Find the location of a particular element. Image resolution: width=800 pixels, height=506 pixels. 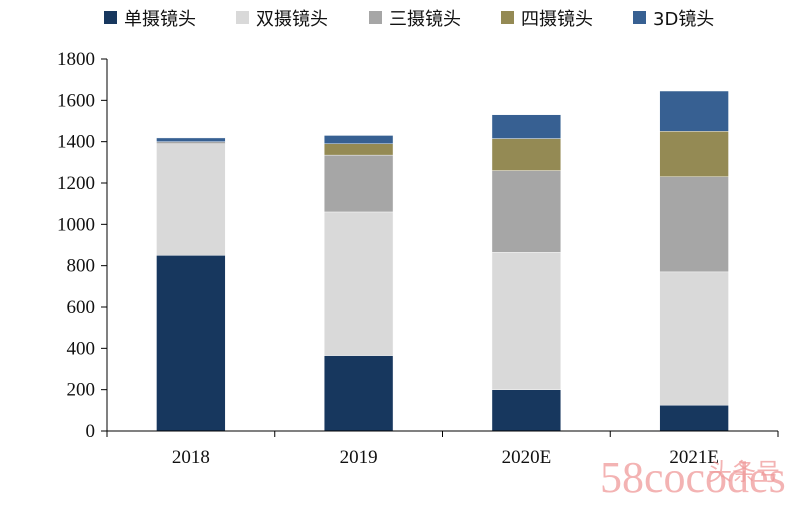

y-tick-label: 800 is located at coordinates (81, 266).